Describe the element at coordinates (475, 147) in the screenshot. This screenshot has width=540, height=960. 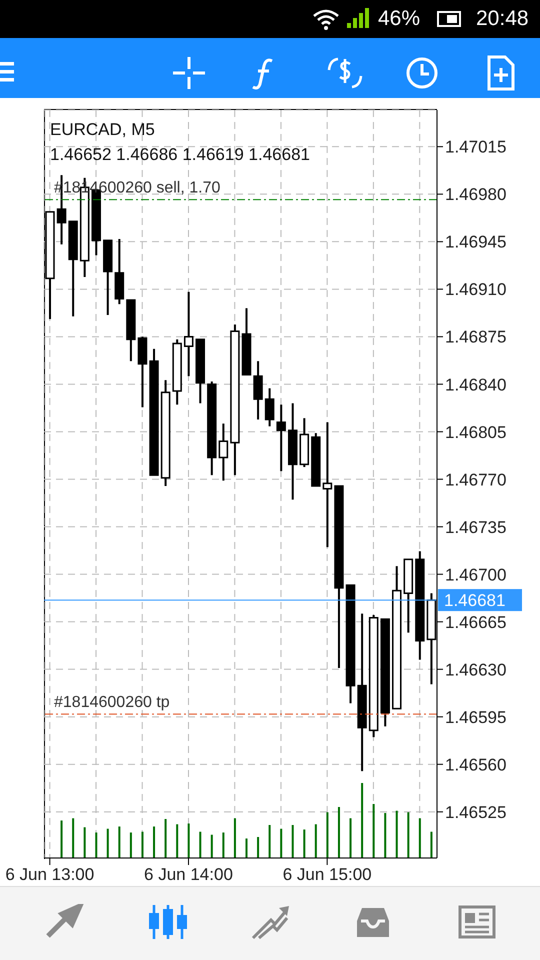
I see `y-tick-label: 1.47015` at that location.